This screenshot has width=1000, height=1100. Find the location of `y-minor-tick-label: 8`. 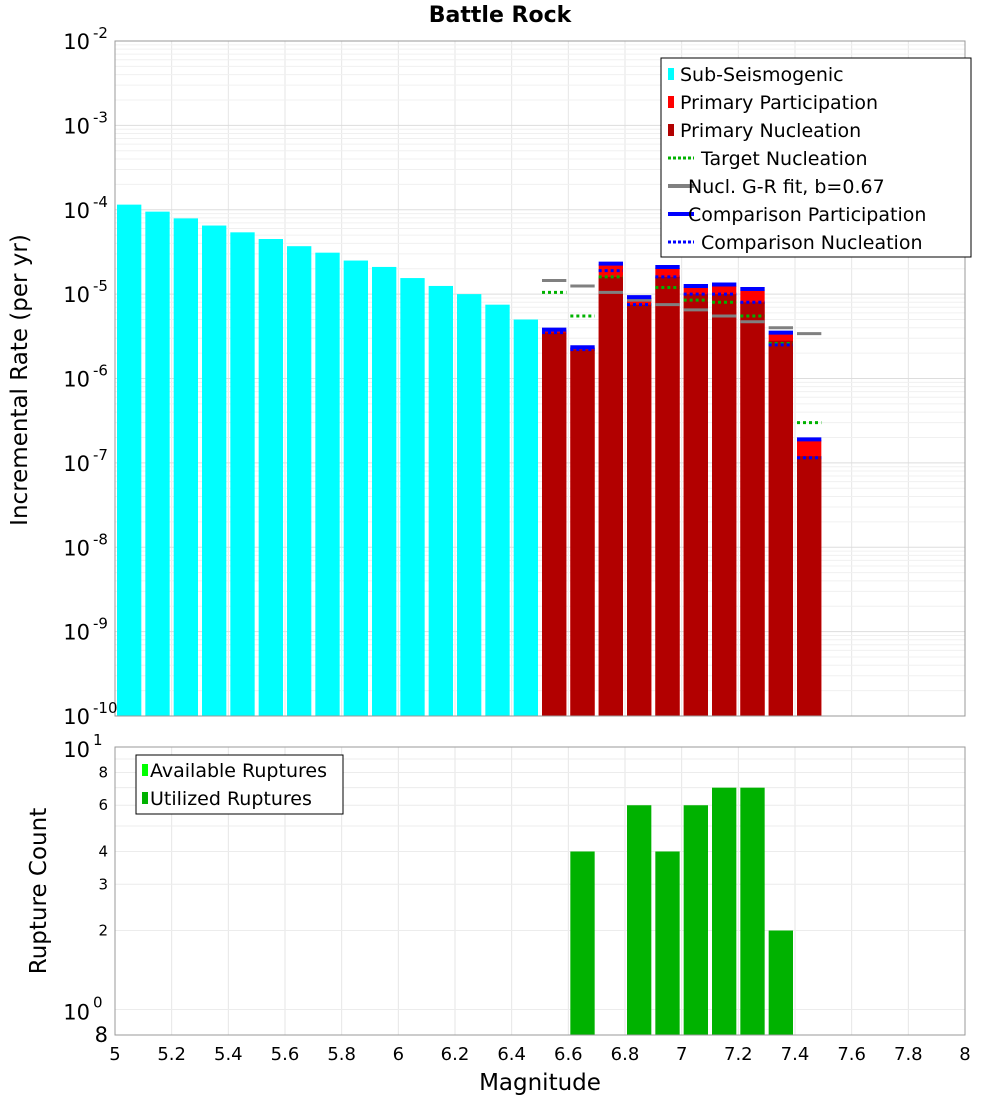

y-minor-tick-label: 8 is located at coordinates (101, 1035).